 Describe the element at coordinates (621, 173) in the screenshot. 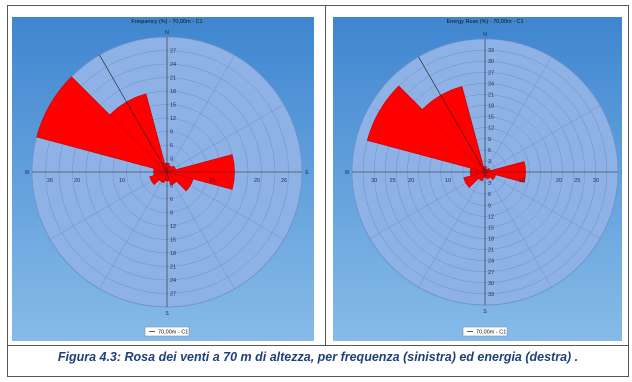

I see `compass-label-E: E` at that location.